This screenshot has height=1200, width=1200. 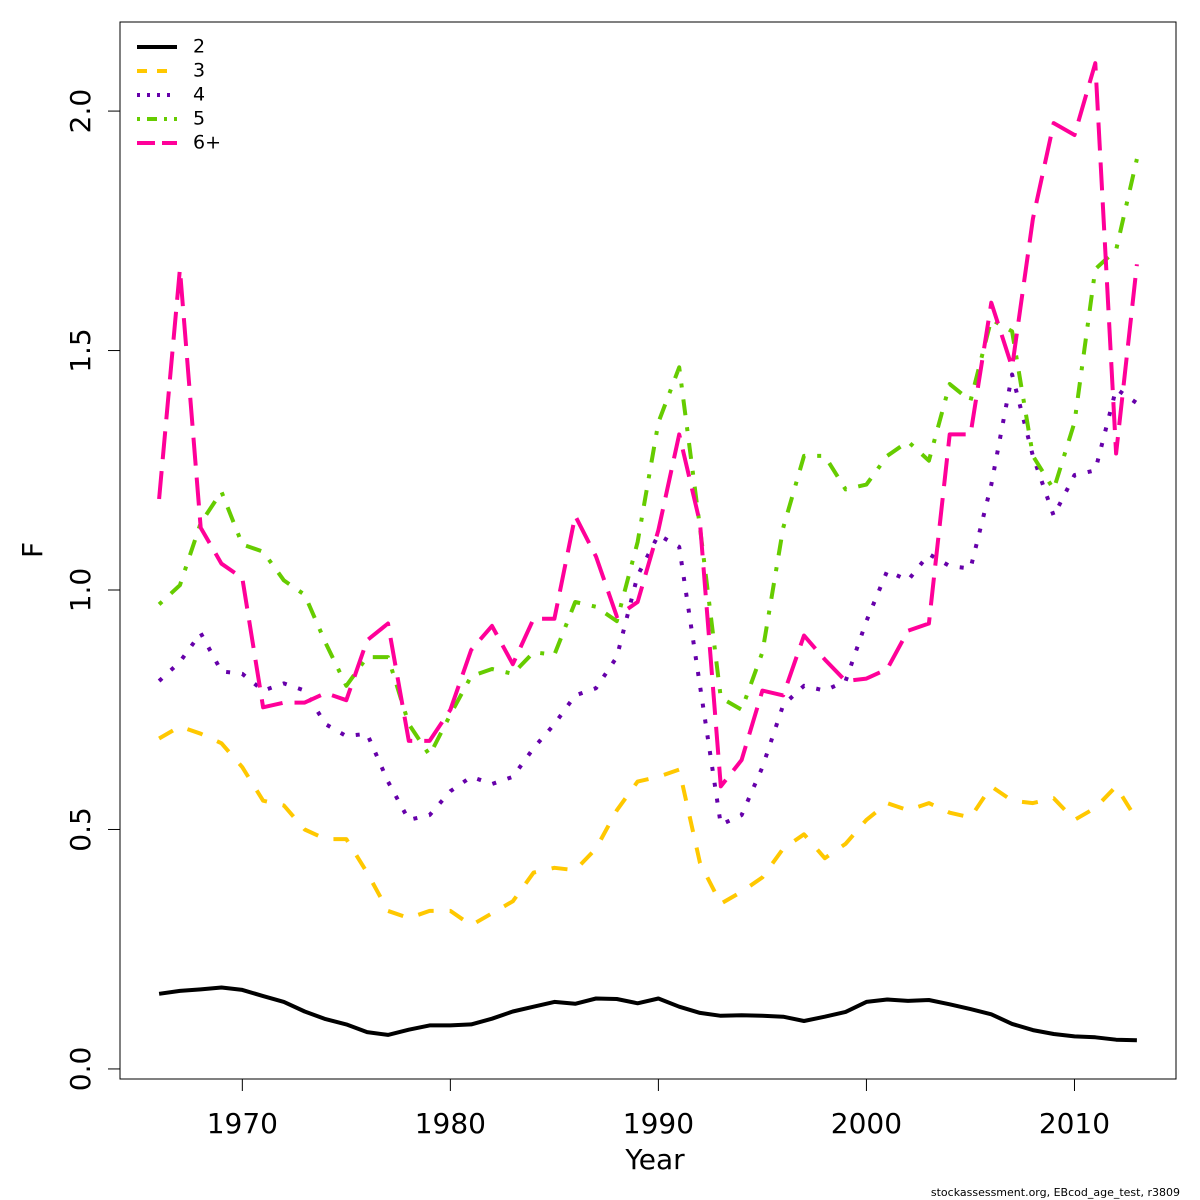 What do you see at coordinates (199, 71) in the screenshot?
I see `legend-label: 3` at bounding box center [199, 71].